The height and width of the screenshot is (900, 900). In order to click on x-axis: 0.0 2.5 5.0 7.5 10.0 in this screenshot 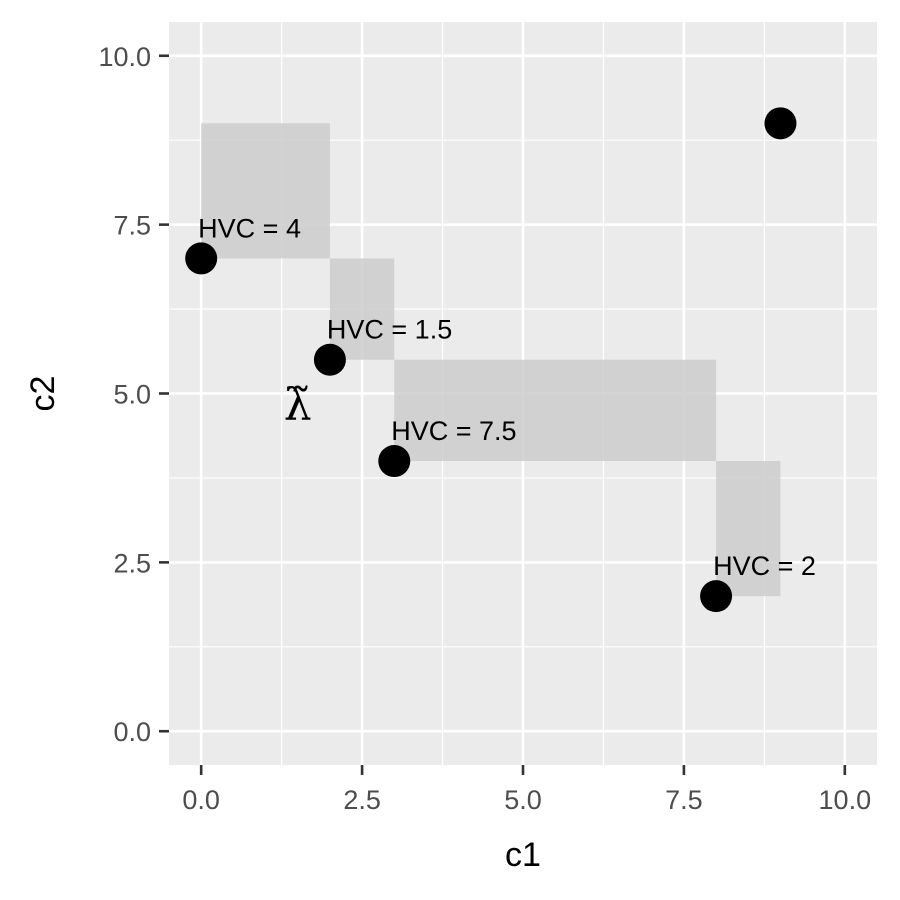, I will do `click(526, 790)`.